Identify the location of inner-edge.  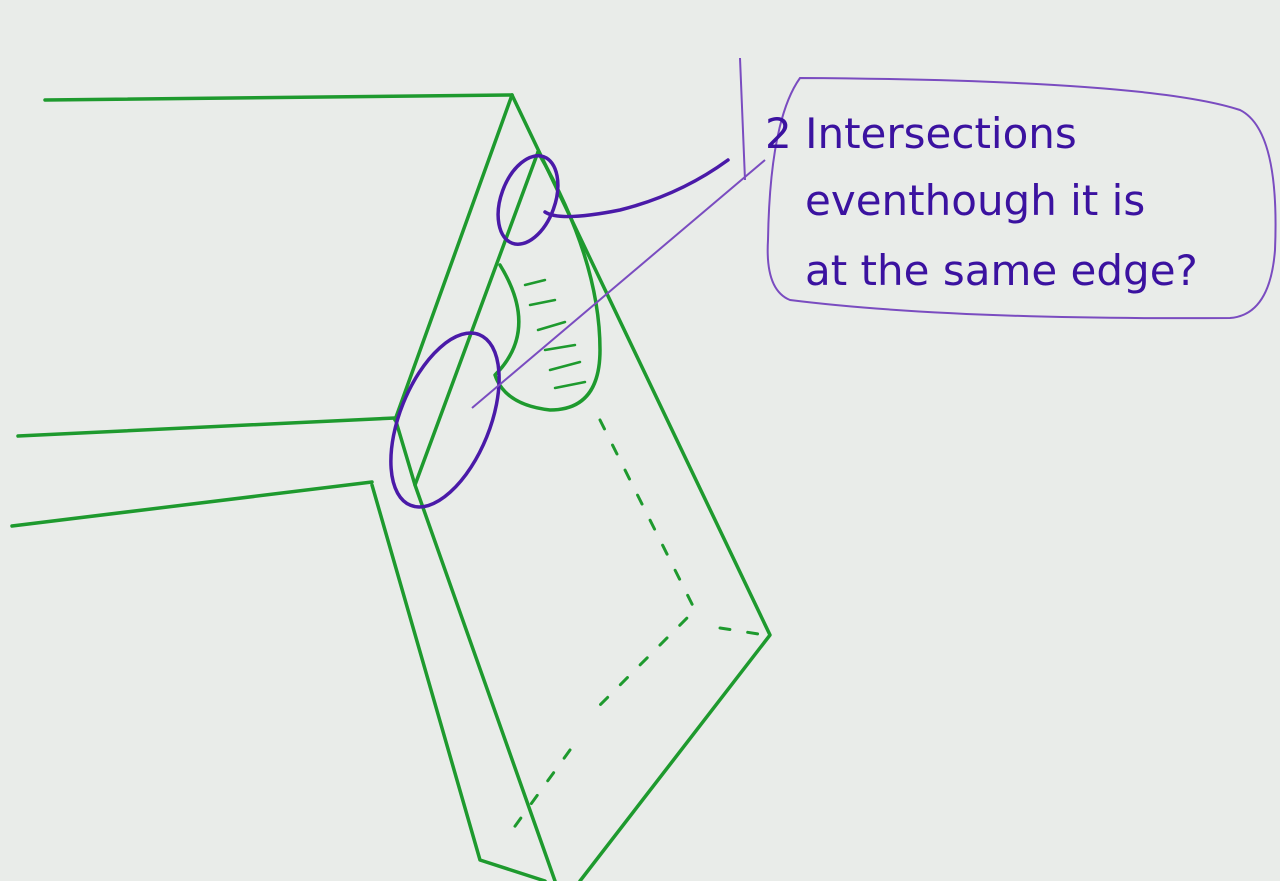
(485, 515).